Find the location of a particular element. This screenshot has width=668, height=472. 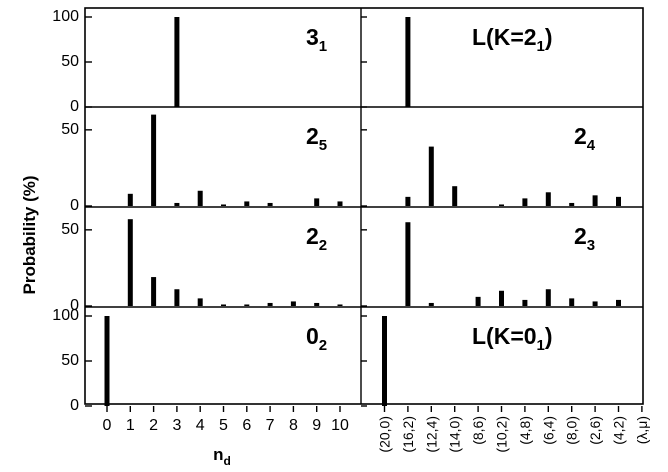

x-tick-label-left: 0 is located at coordinates (107, 425).